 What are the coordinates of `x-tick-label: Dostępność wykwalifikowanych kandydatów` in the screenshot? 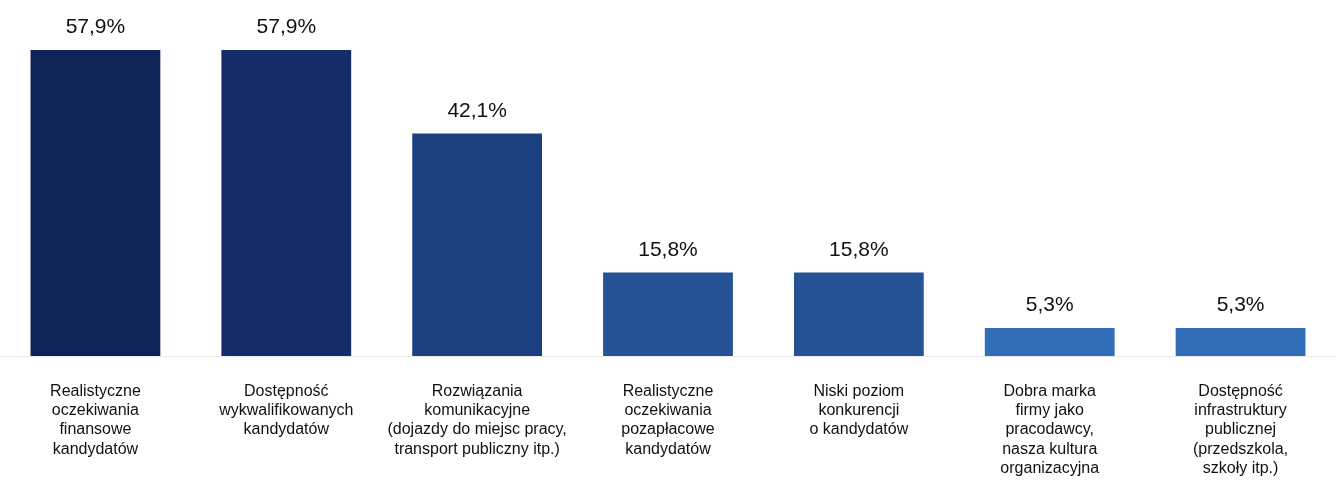 It's located at (286, 410).